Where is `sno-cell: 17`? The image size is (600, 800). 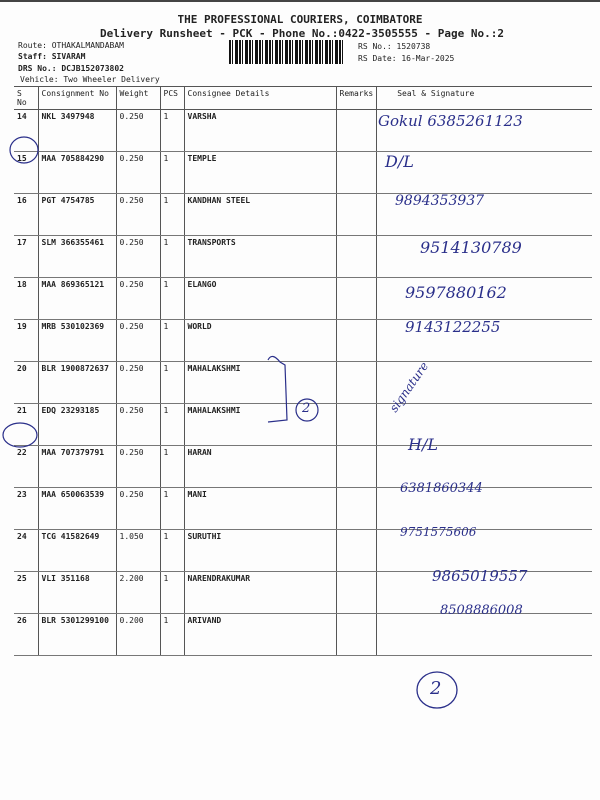 sno-cell: 17 is located at coordinates (26, 256).